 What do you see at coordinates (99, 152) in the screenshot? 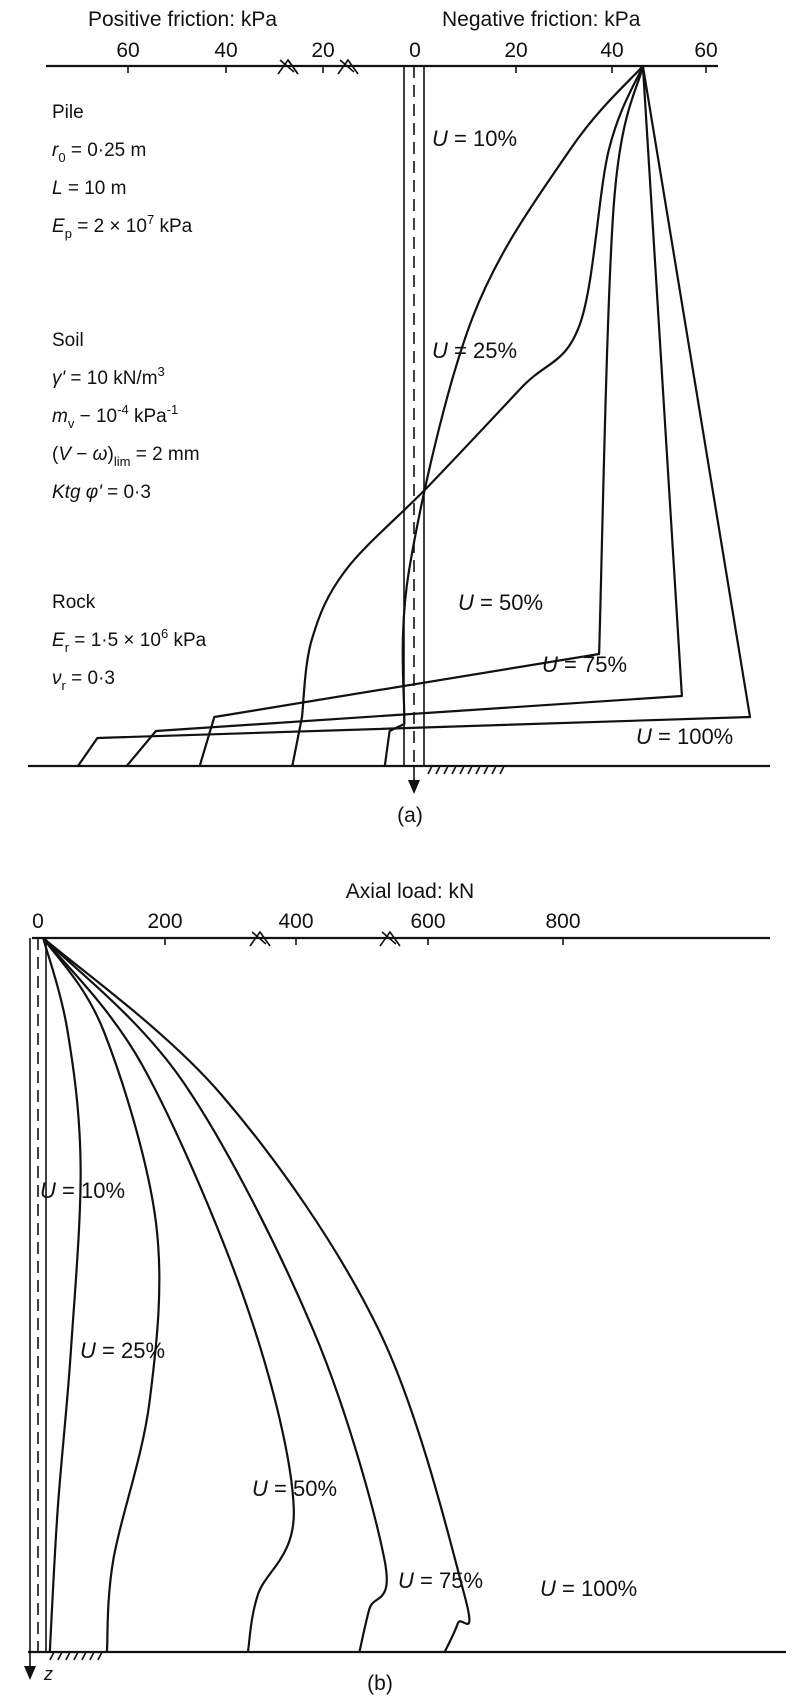
I see `svg-text: r0 = 0·25 m` at bounding box center [99, 152].